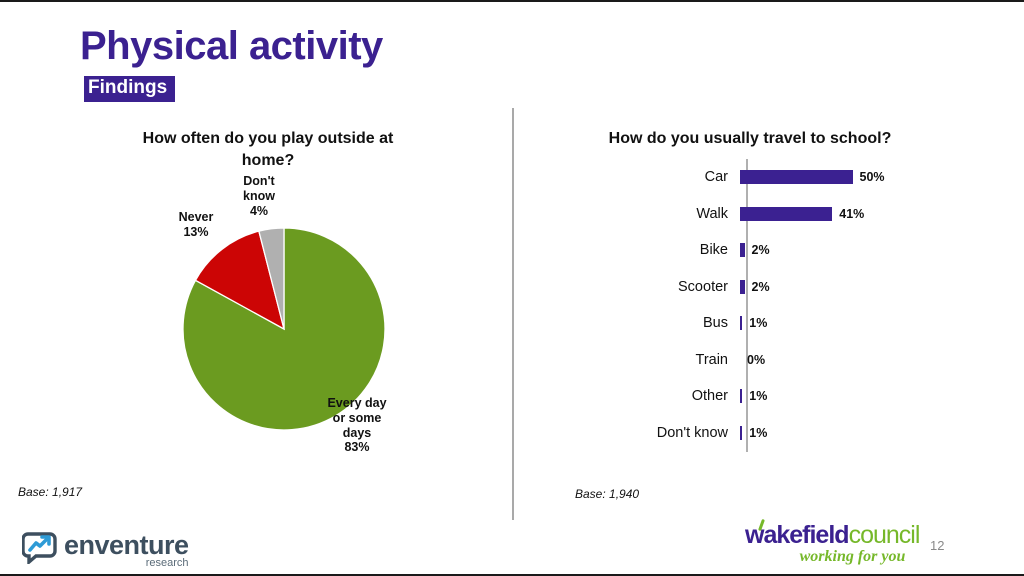 The image size is (1024, 576). What do you see at coordinates (712, 359) in the screenshot?
I see `bar-category-label: Train` at bounding box center [712, 359].